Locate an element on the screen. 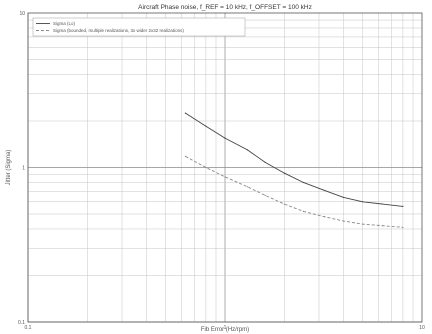 Image resolution: width=432 pixels, height=334 pixels. x-tick-label: 10 is located at coordinates (422, 328).